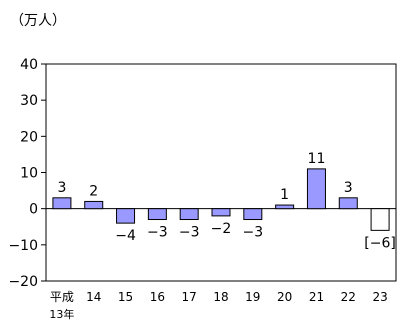 Image resolution: width=400 pixels, height=327 pixels. I want to click on x-tick-label-8: 20, so click(284, 297).